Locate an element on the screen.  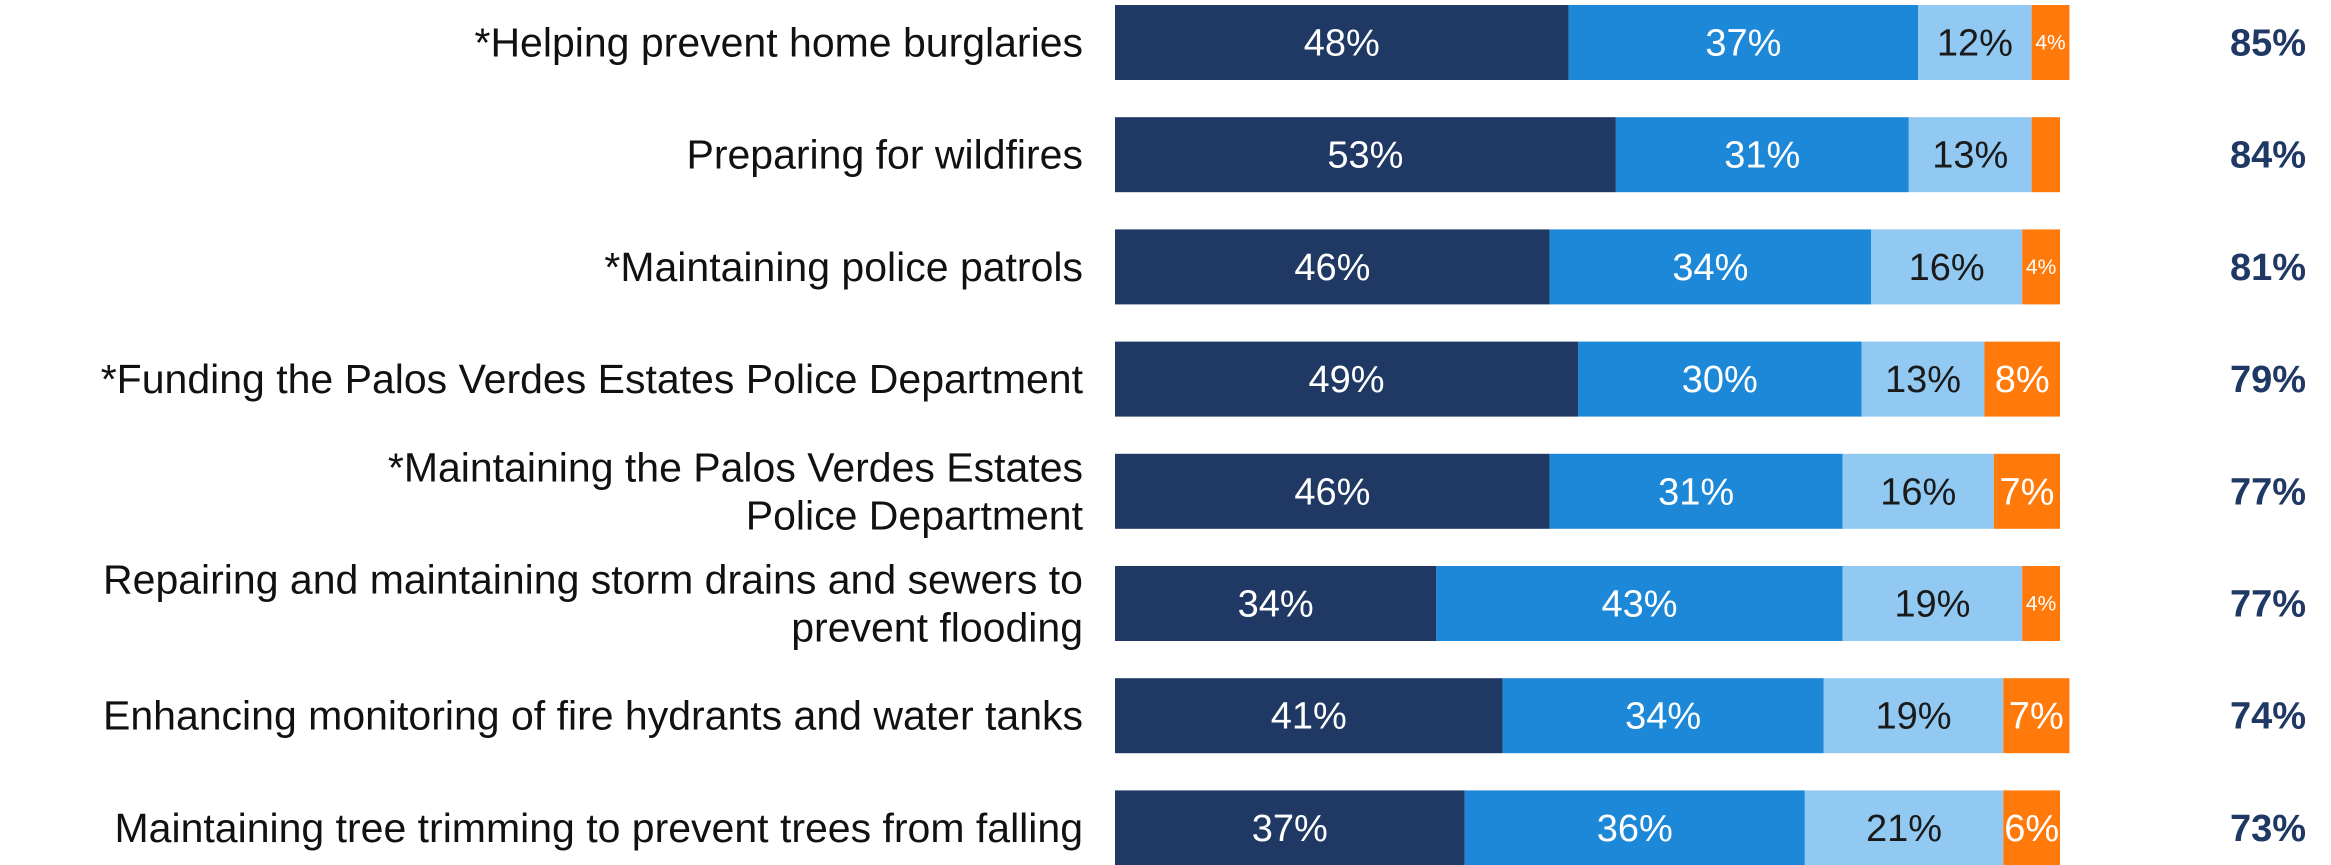
data-label: 41% is located at coordinates (1309, 717).